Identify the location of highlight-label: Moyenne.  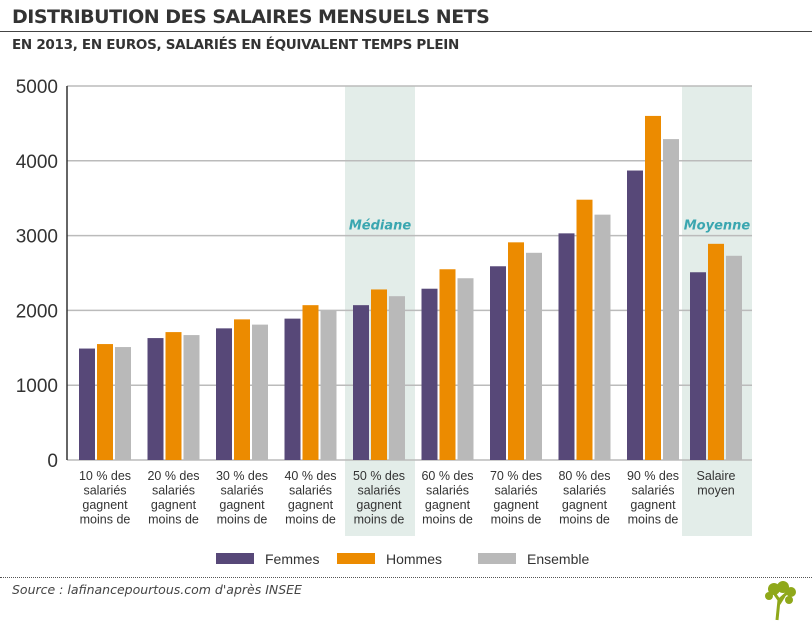
(717, 226).